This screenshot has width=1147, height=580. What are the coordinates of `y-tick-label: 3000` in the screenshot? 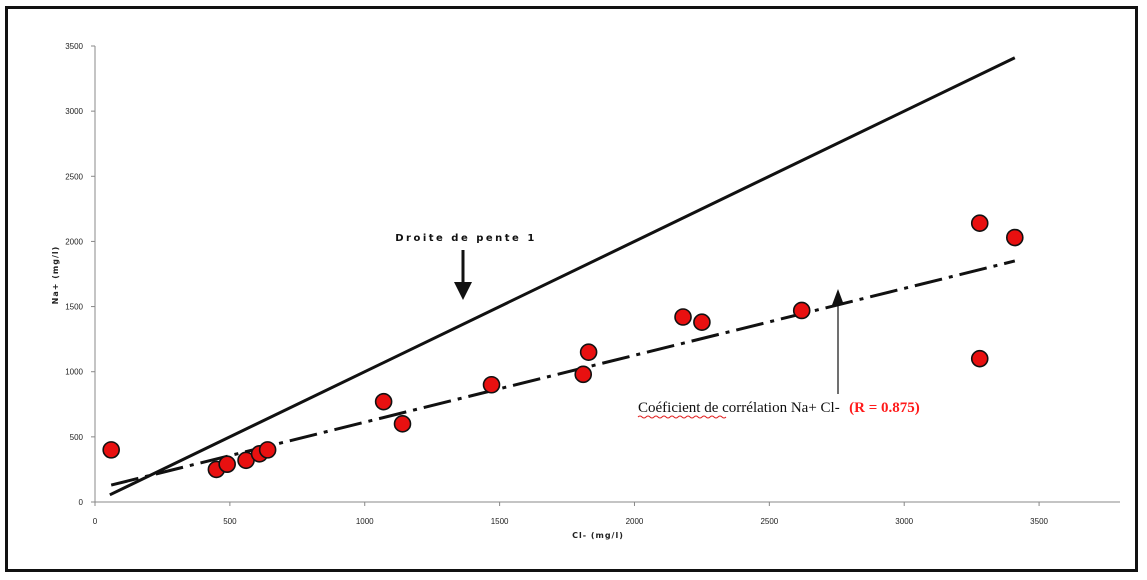 It's located at (74, 111).